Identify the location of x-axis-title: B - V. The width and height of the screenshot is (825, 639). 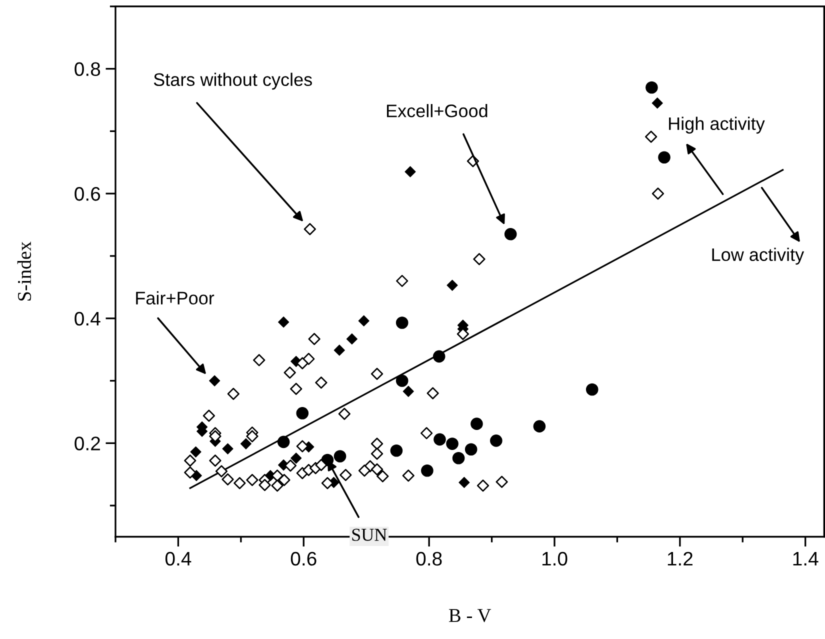
(470, 615).